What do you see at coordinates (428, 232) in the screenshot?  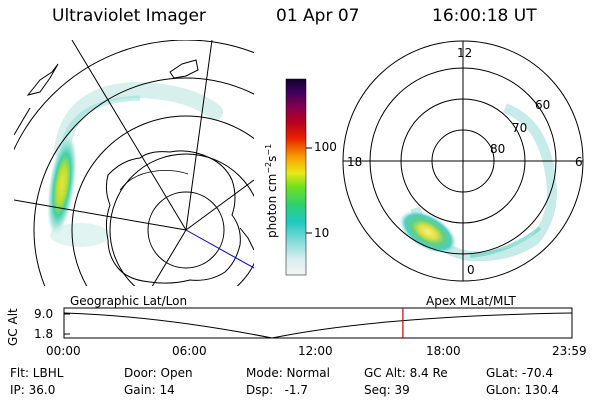 I see `aurora-night-blob` at bounding box center [428, 232].